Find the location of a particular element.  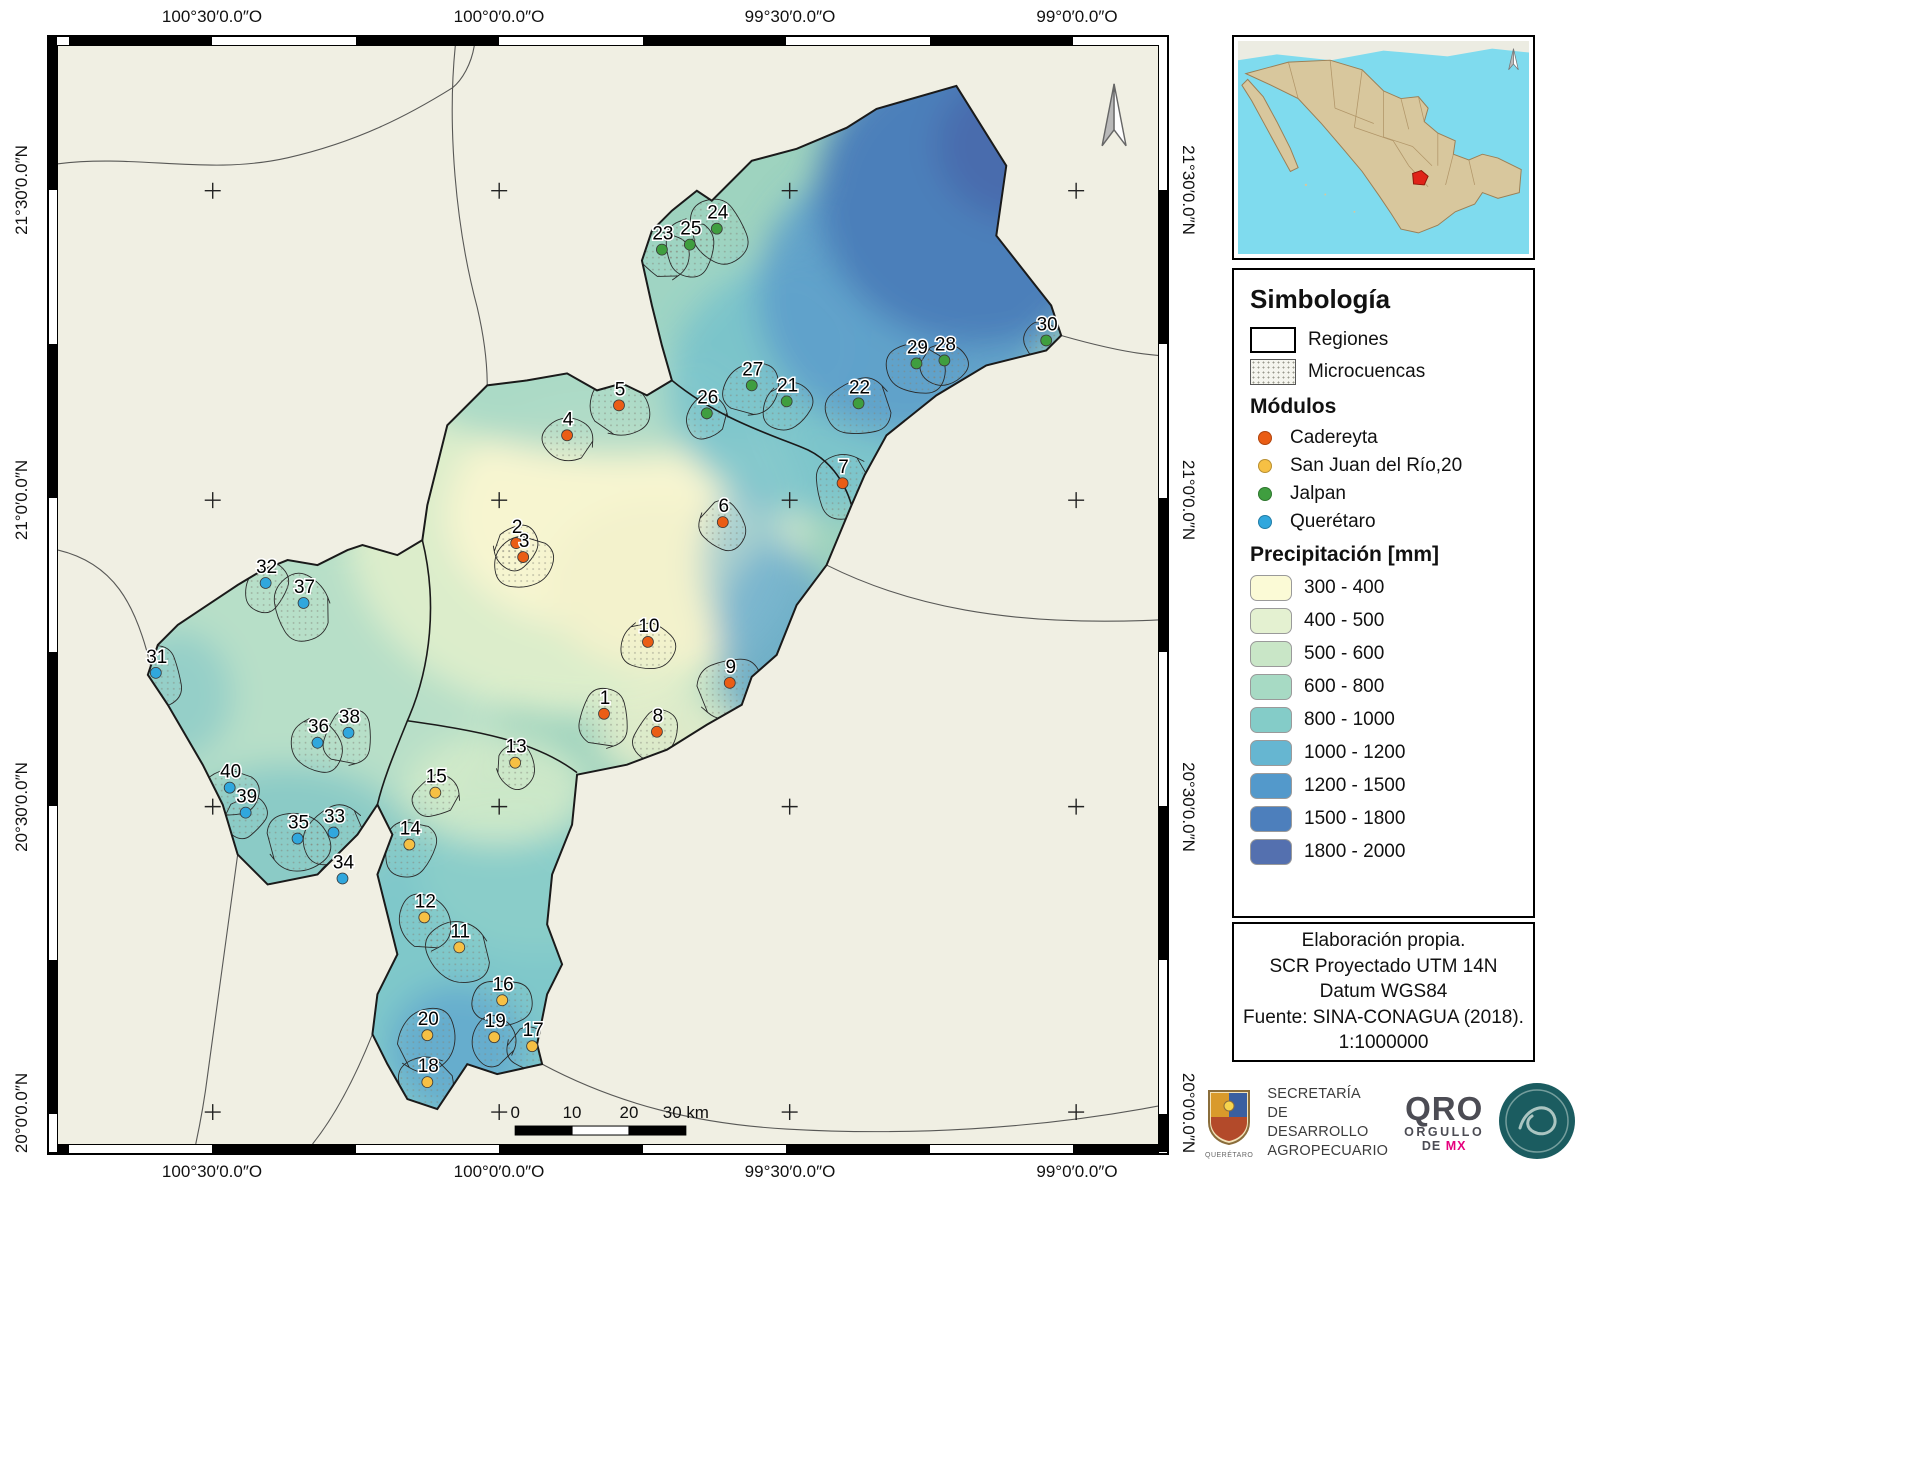

station-marker: 22 is located at coordinates (859, 393).